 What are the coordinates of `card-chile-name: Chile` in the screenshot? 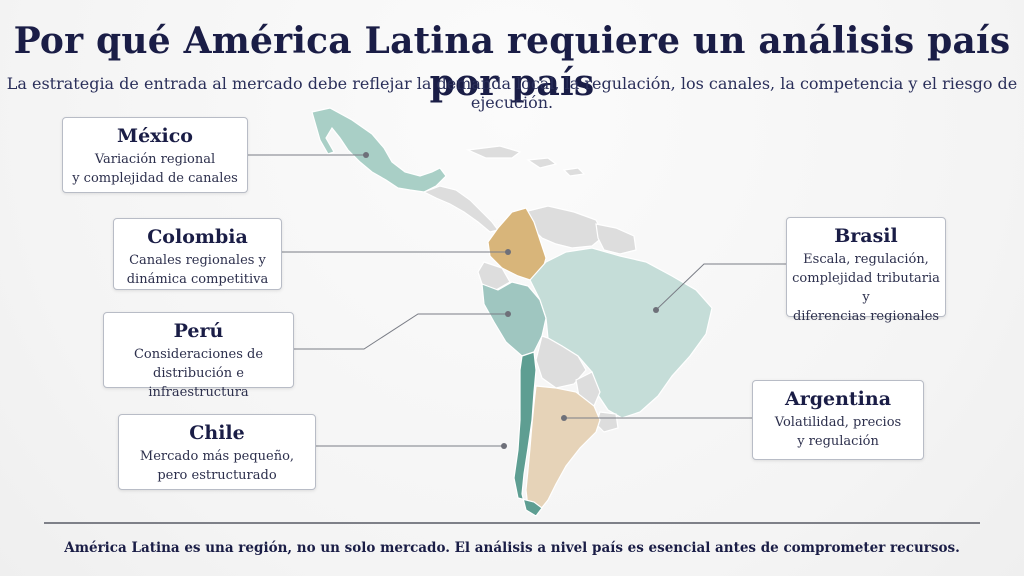 It's located at (217, 433).